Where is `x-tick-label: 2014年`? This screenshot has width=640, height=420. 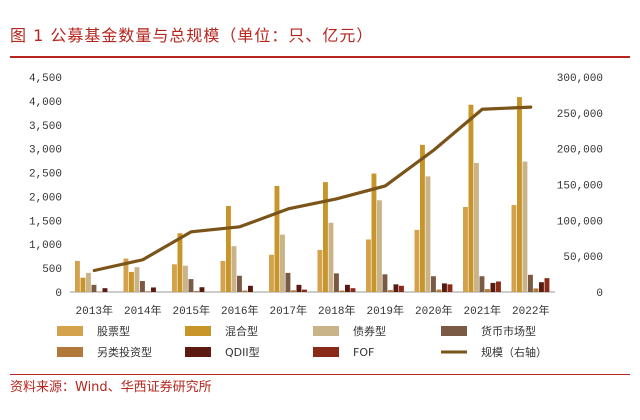 x-tick-label: 2014年 is located at coordinates (142, 310).